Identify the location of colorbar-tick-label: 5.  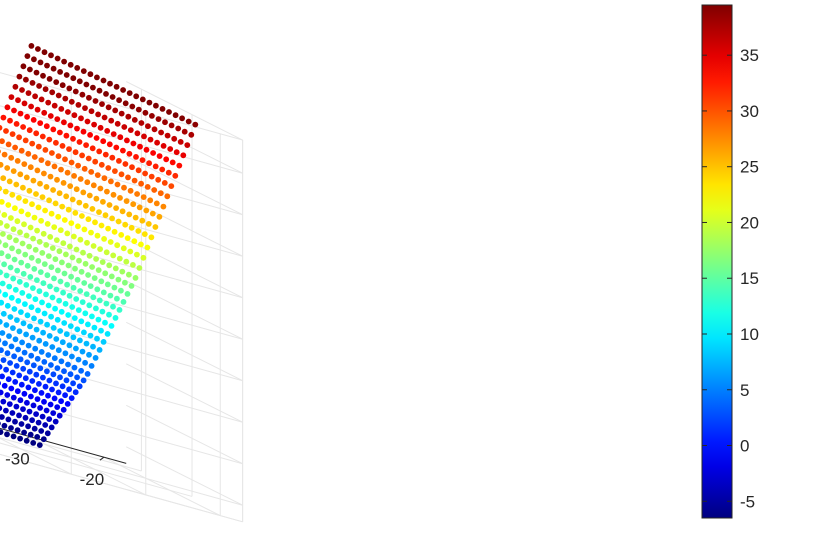
(744, 390).